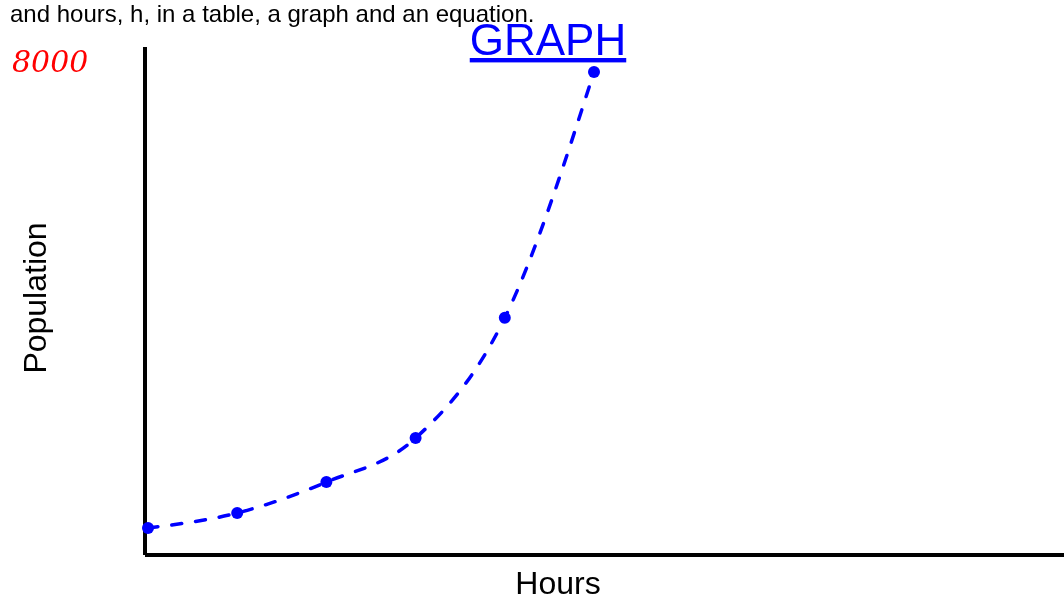  What do you see at coordinates (35, 298) in the screenshot?
I see `y-axis-title: Population` at bounding box center [35, 298].